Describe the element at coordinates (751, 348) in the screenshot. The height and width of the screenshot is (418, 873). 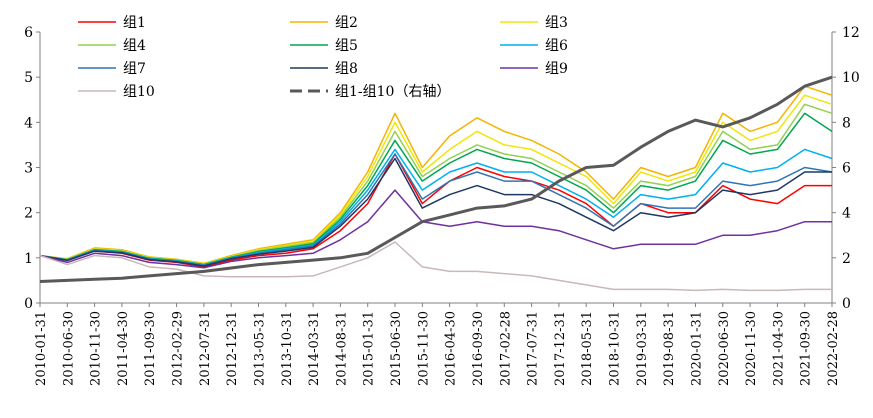
I see `x-tick-label: 2020-11-30` at that location.